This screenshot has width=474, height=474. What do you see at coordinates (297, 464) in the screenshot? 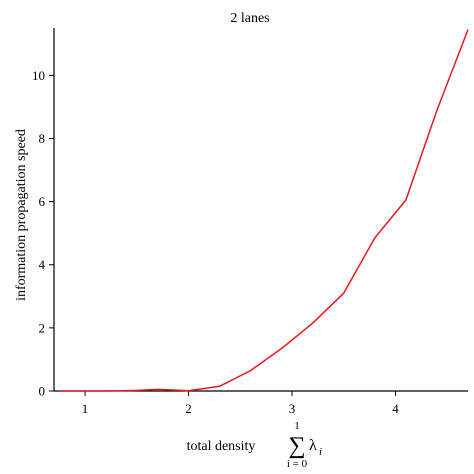
I see `sum-lower-limit: i = 0` at bounding box center [297, 464].